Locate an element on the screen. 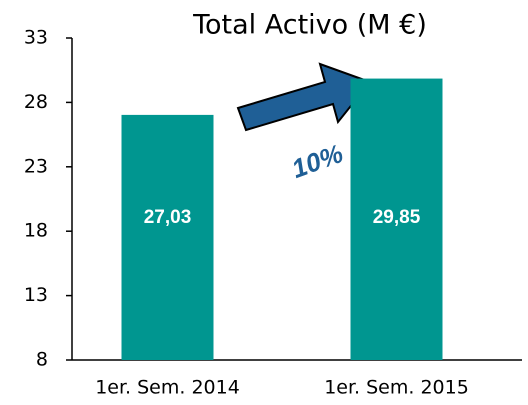  growth-arrow is located at coordinates (304, 97).